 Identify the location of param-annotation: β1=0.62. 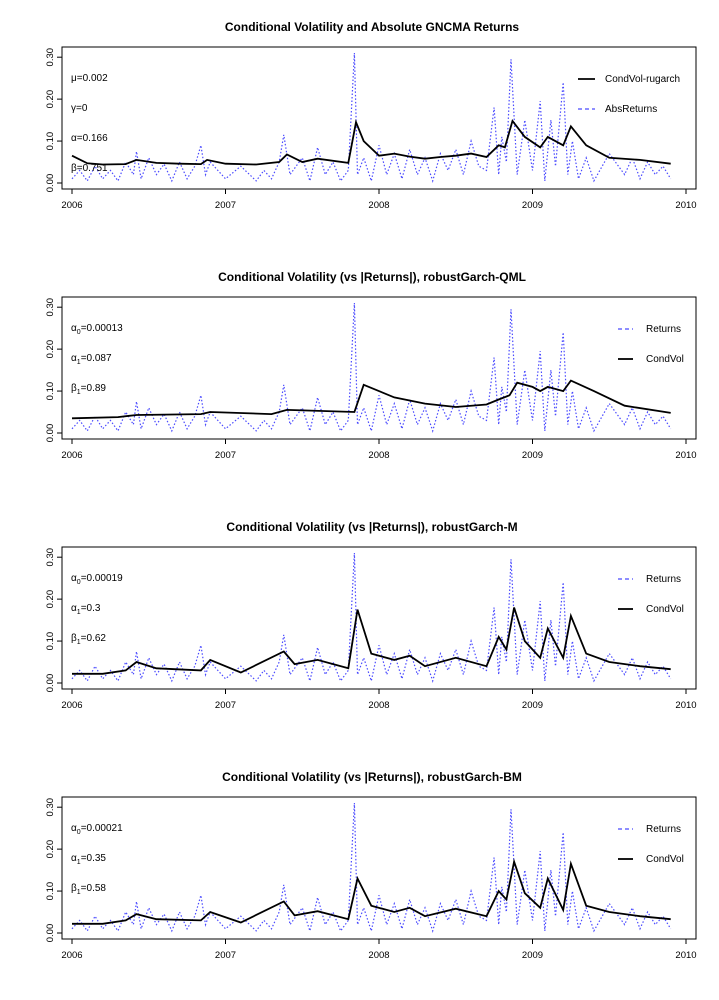
(88, 639).